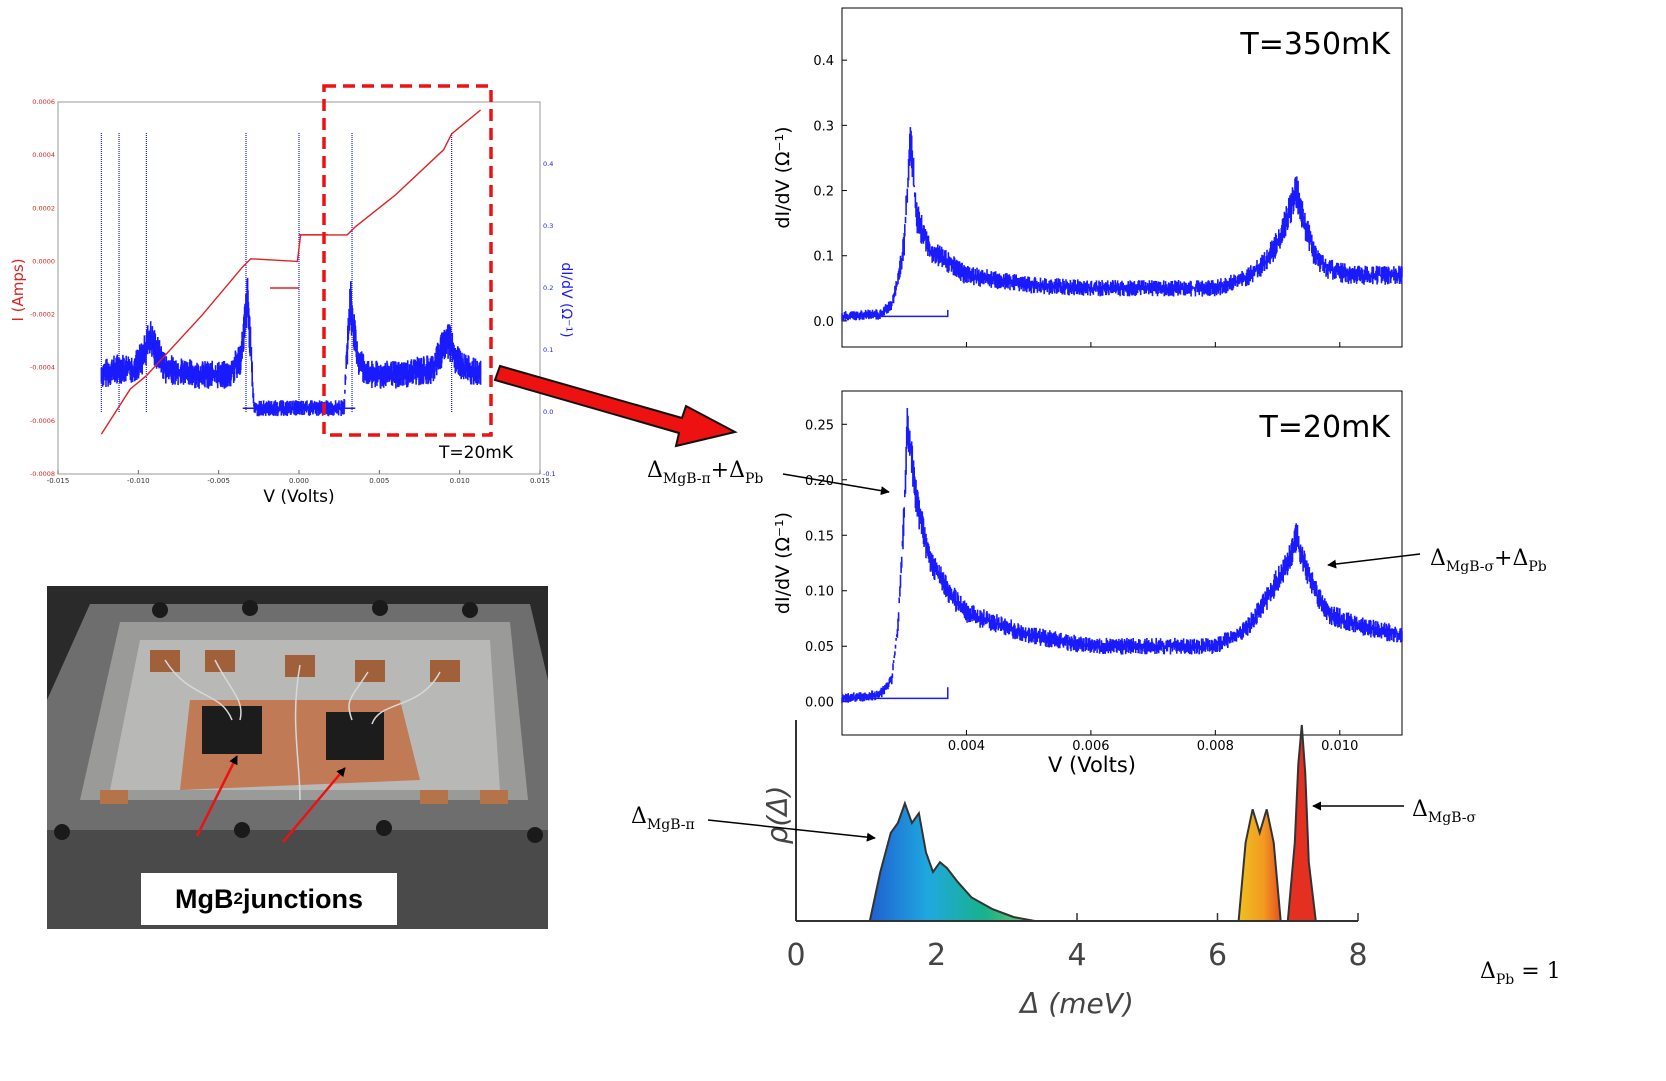 This screenshot has height=1081, width=1666. Describe the element at coordinates (1076, 955) in the screenshot. I see `x-tick-label: 4` at that location.